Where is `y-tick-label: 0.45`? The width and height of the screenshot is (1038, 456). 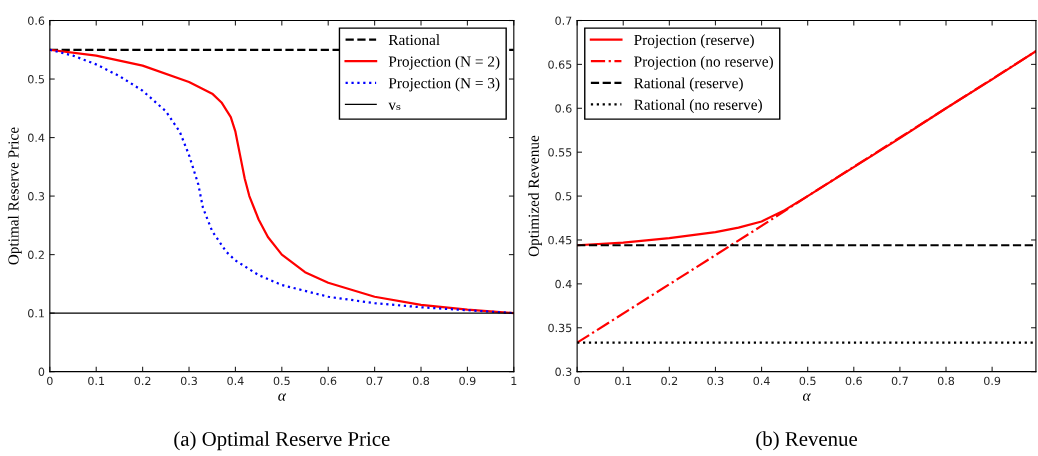 y-tick-label: 0.45 is located at coordinates (560, 240).